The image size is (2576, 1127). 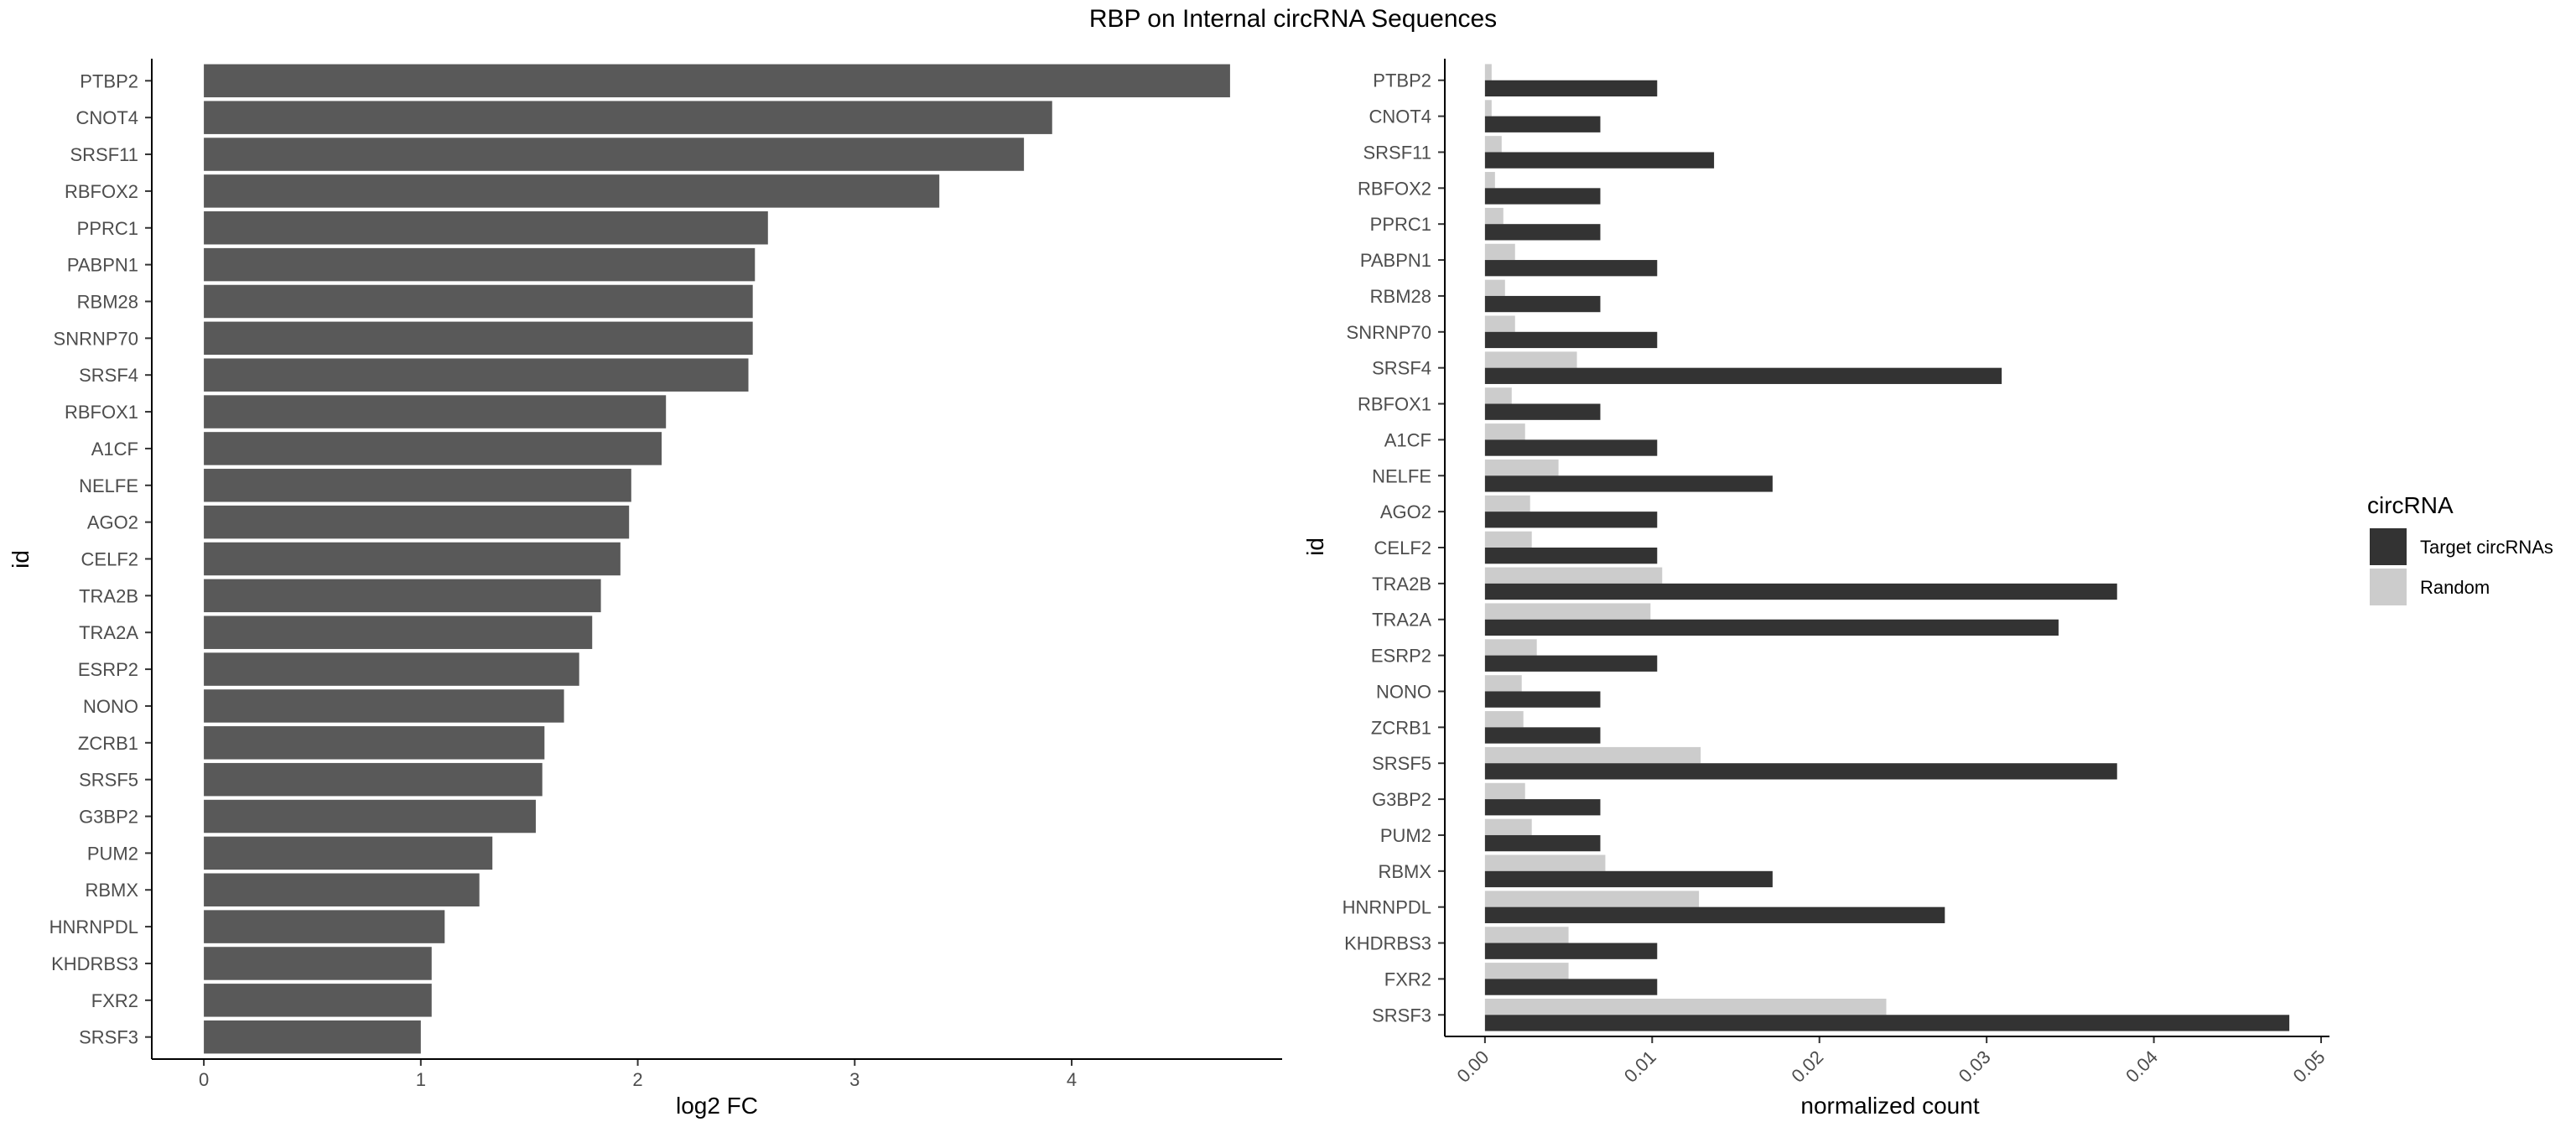 I want to click on left-x-tick-label: 2, so click(x=637, y=1079).